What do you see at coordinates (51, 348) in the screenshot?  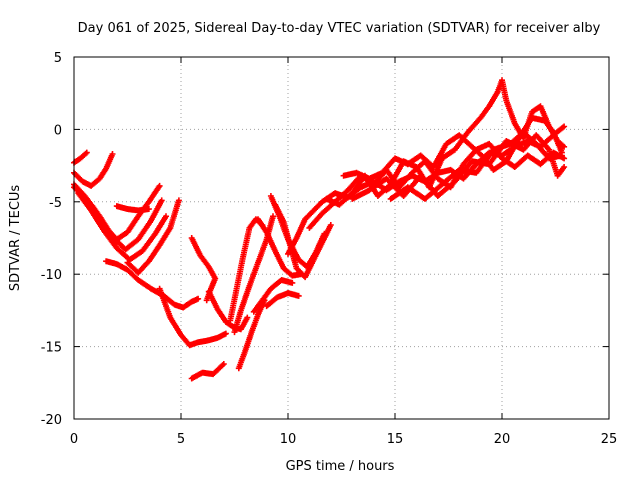 I see `y-tick-label: -15` at bounding box center [51, 348].